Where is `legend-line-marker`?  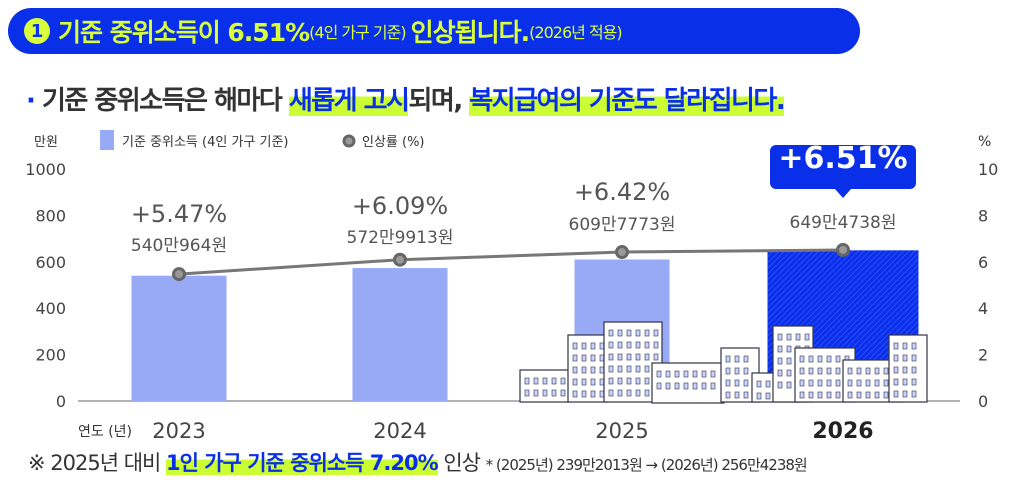
legend-line-marker is located at coordinates (349, 141).